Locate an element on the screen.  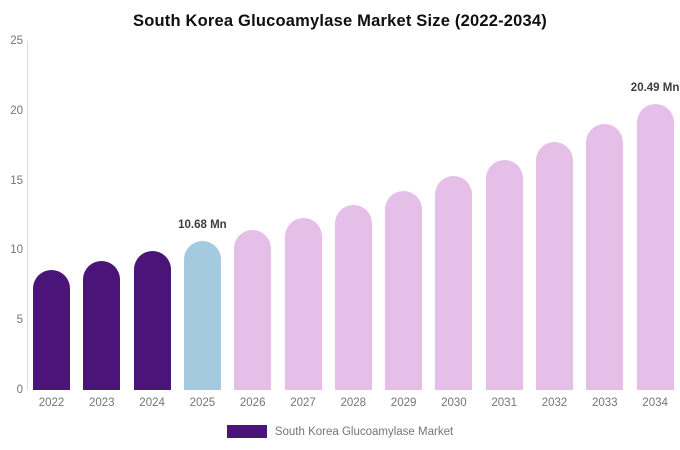
x-tick-2034: 2034 is located at coordinates (655, 403).